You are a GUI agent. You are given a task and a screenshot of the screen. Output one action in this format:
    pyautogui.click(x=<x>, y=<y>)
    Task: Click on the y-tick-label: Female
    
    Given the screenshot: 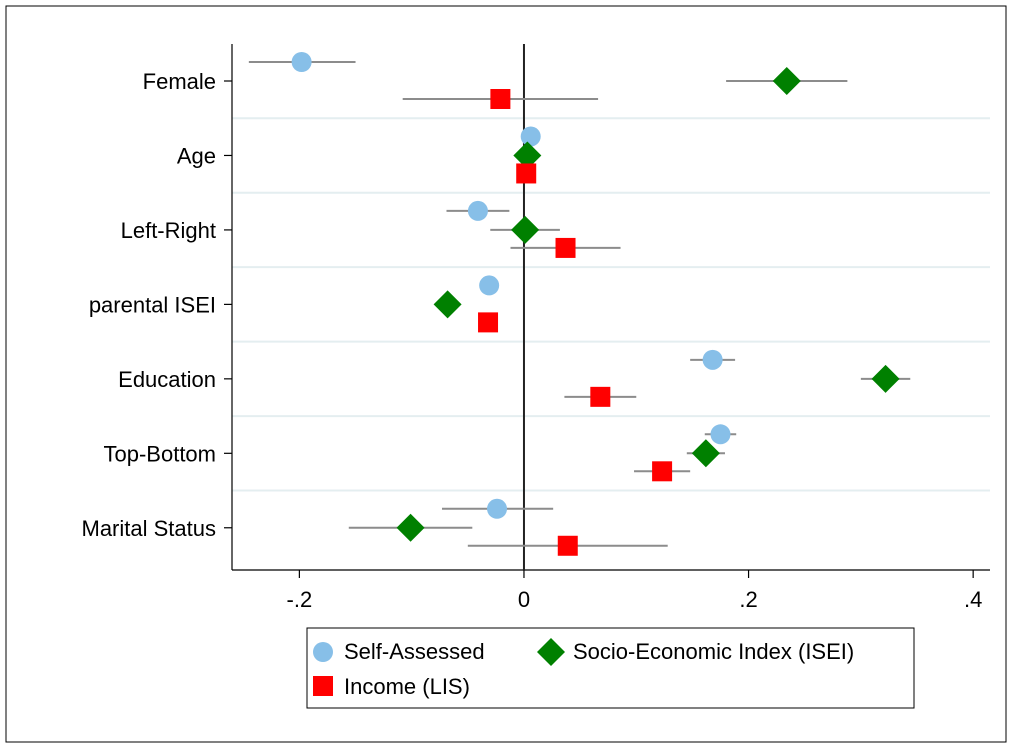 What is the action you would take?
    pyautogui.click(x=179, y=81)
    